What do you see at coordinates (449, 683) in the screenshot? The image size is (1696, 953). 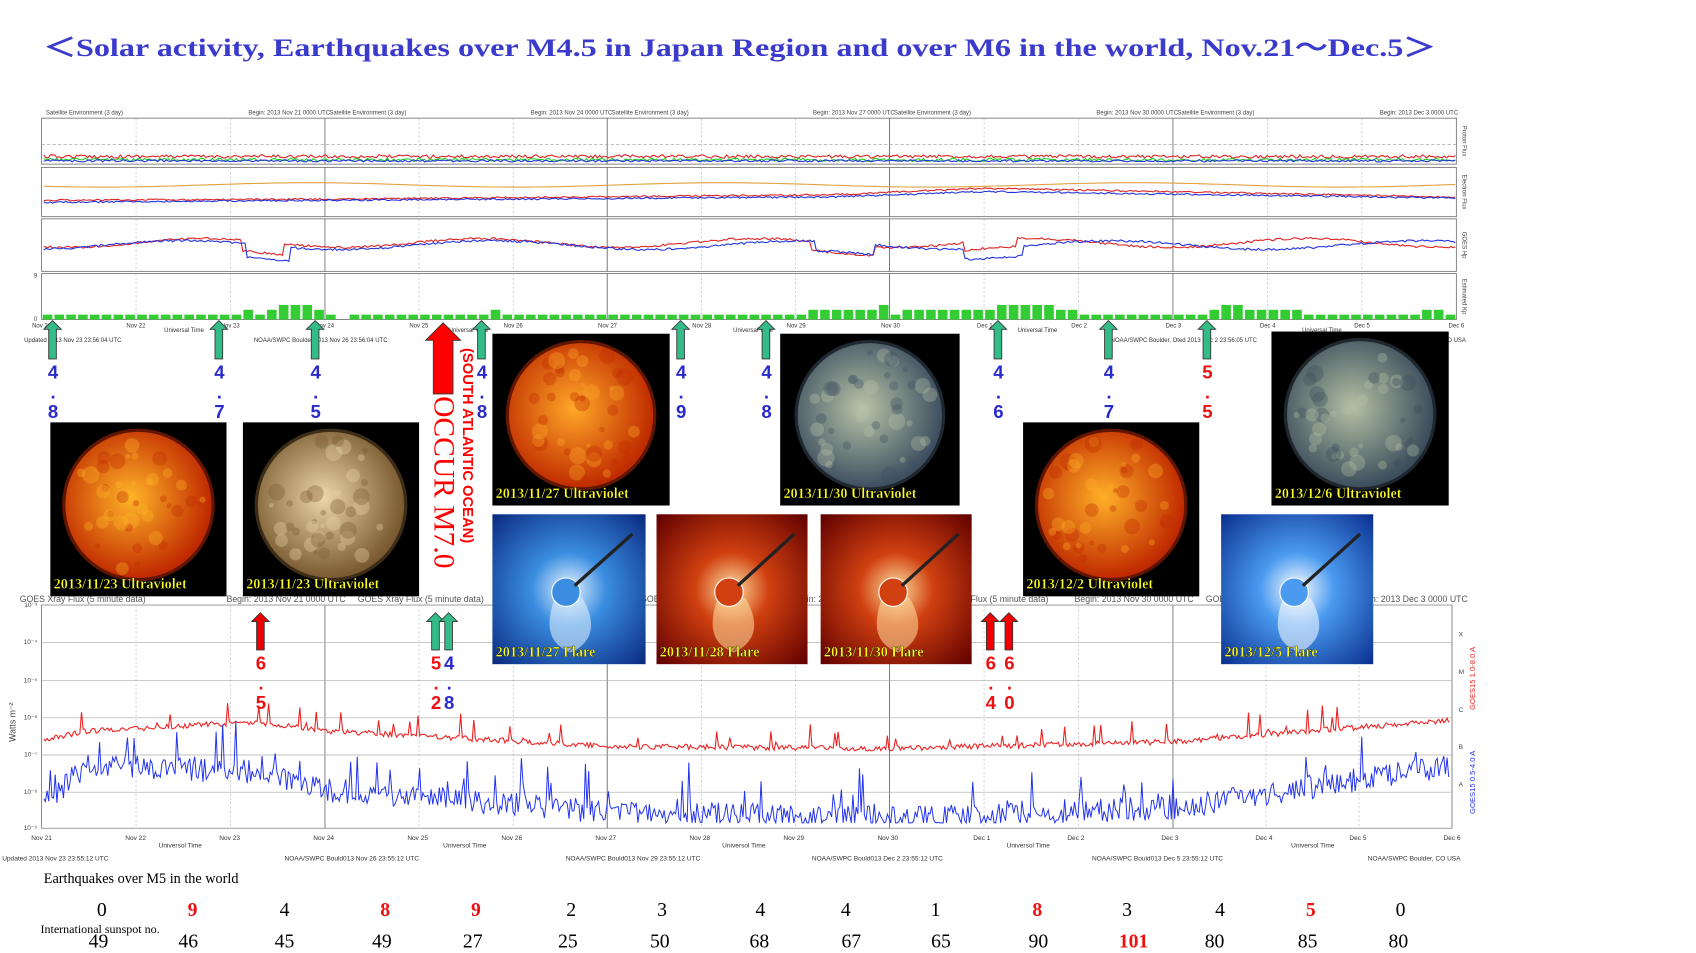 I see `event-magnitude: 4.8` at bounding box center [449, 683].